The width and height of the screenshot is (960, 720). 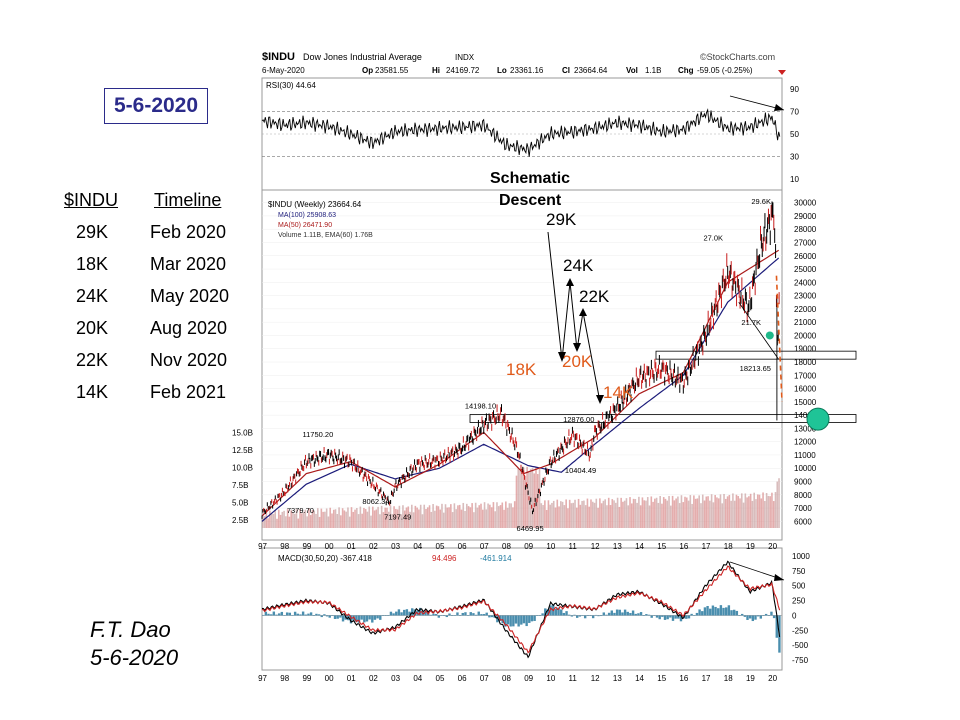 I want to click on rsi-tick-label: 70, so click(x=794, y=112).